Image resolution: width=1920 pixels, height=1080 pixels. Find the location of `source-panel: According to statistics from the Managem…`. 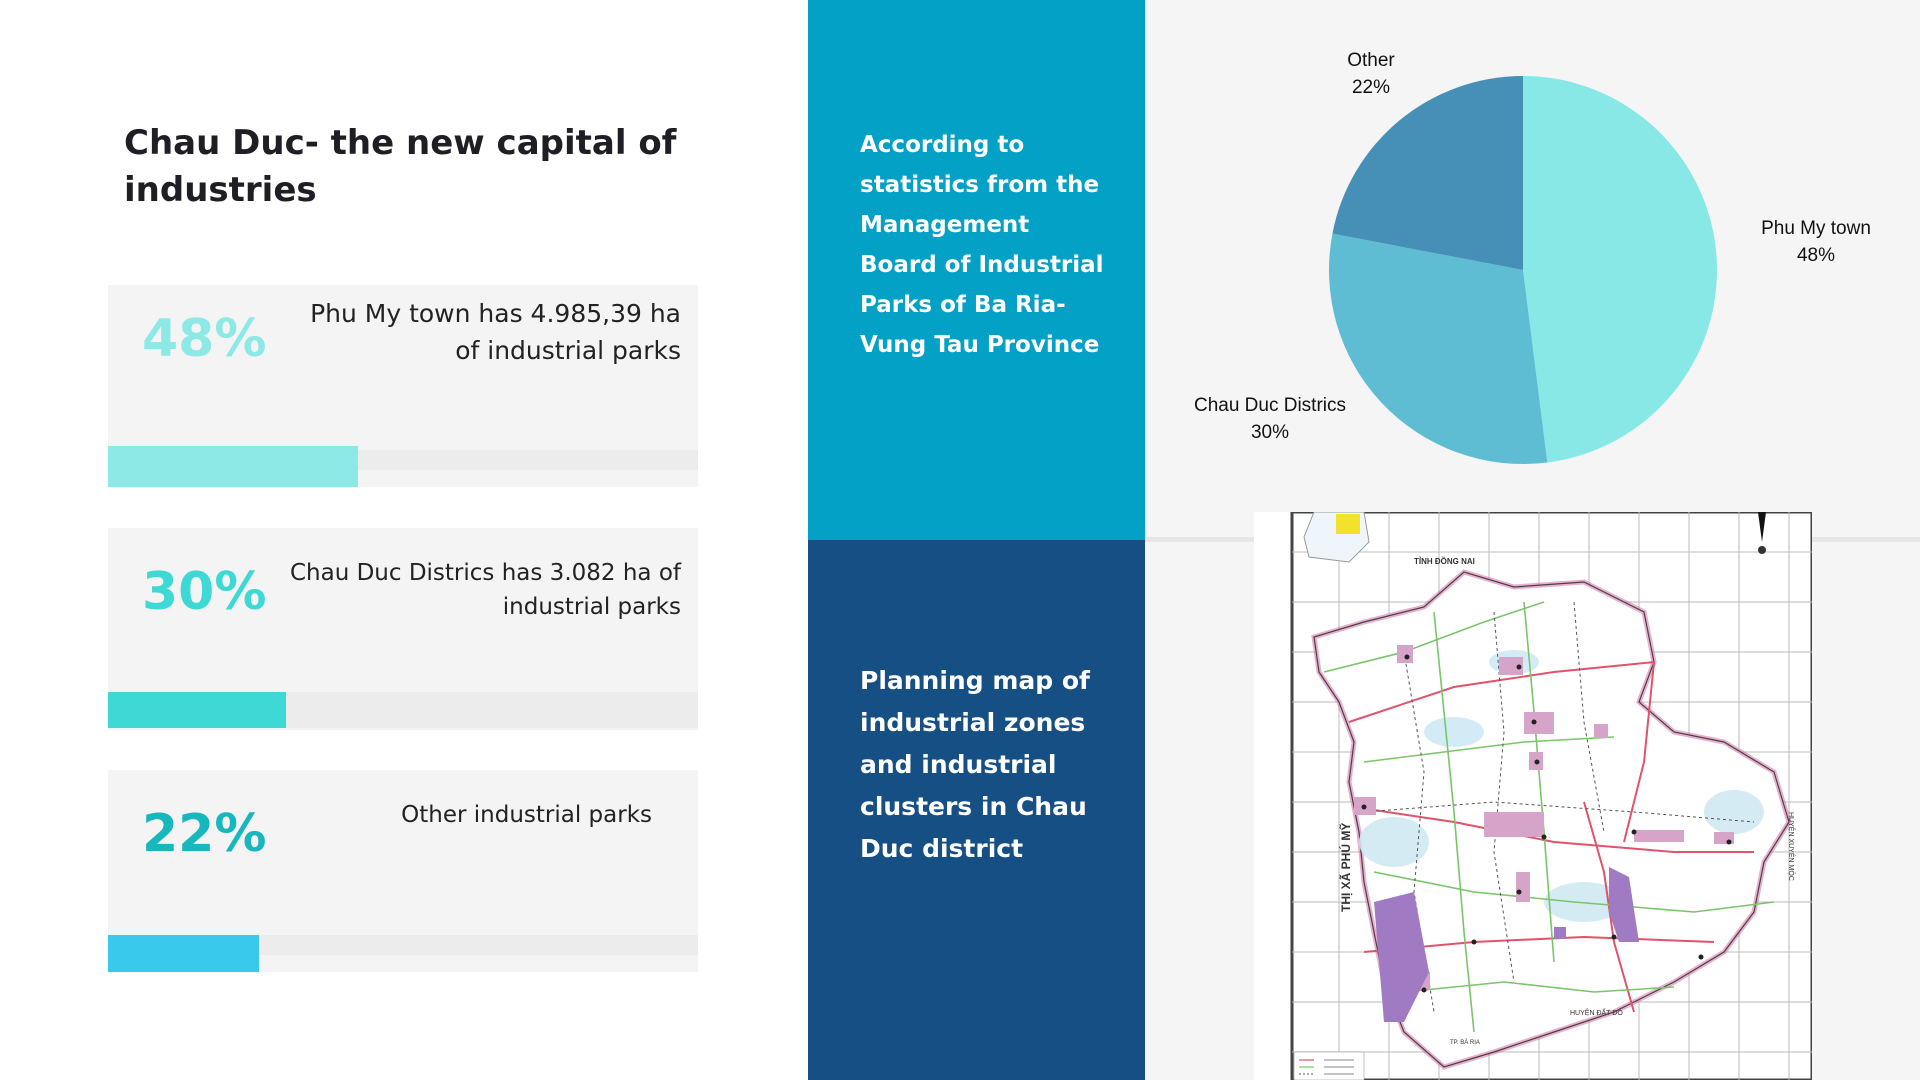

source-panel: According to statistics from the Managem… is located at coordinates (976, 270).